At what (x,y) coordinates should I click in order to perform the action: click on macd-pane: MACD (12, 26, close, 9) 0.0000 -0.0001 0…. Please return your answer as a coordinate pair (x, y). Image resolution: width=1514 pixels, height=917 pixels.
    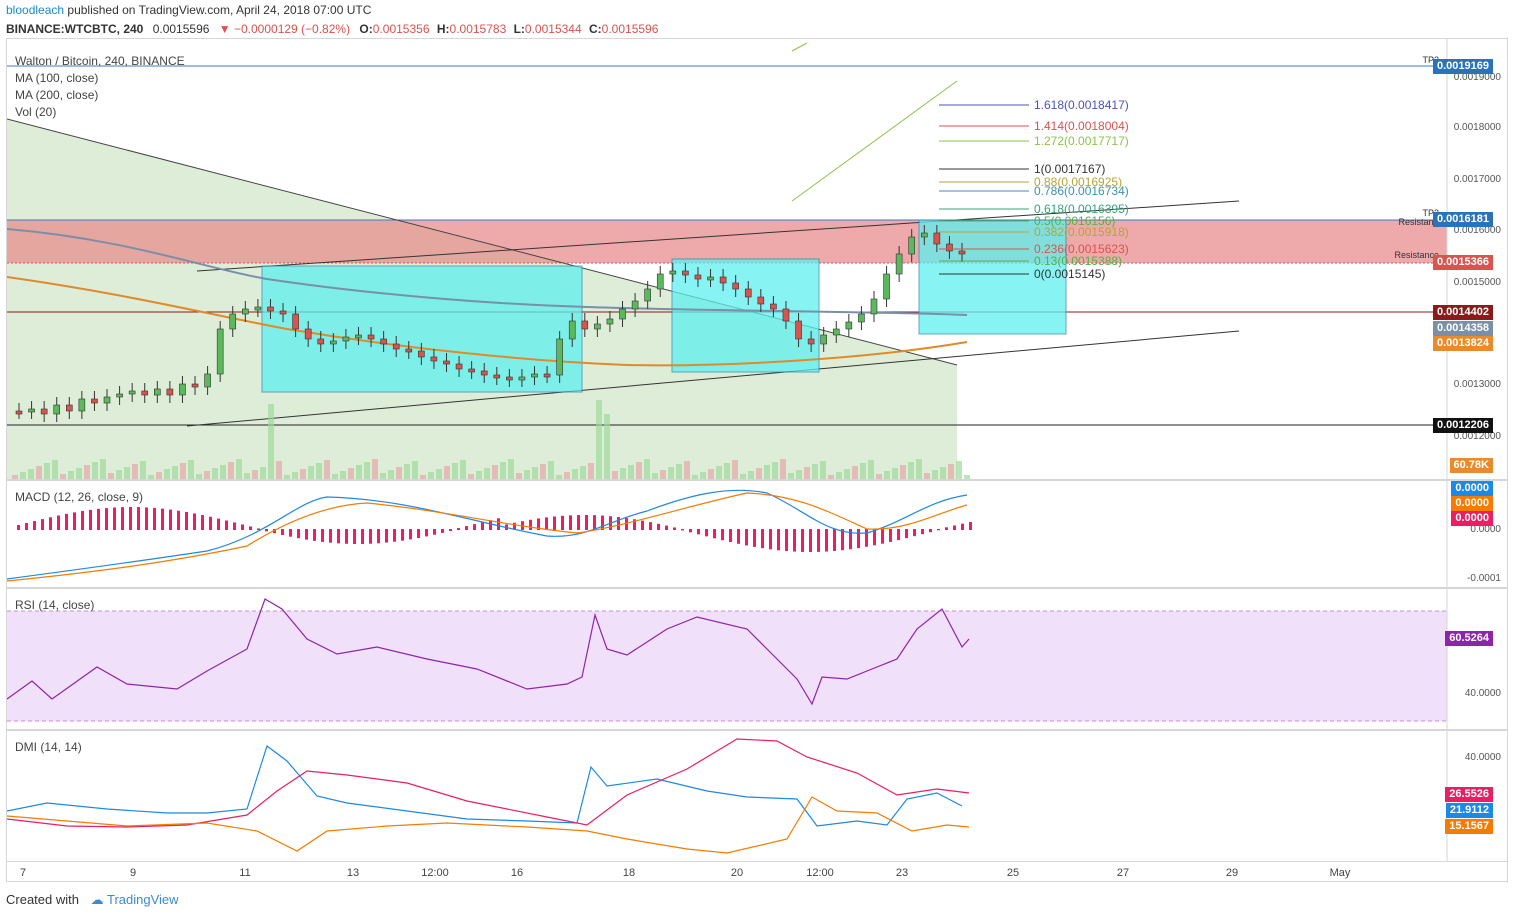
    Looking at the image, I should click on (757, 534).